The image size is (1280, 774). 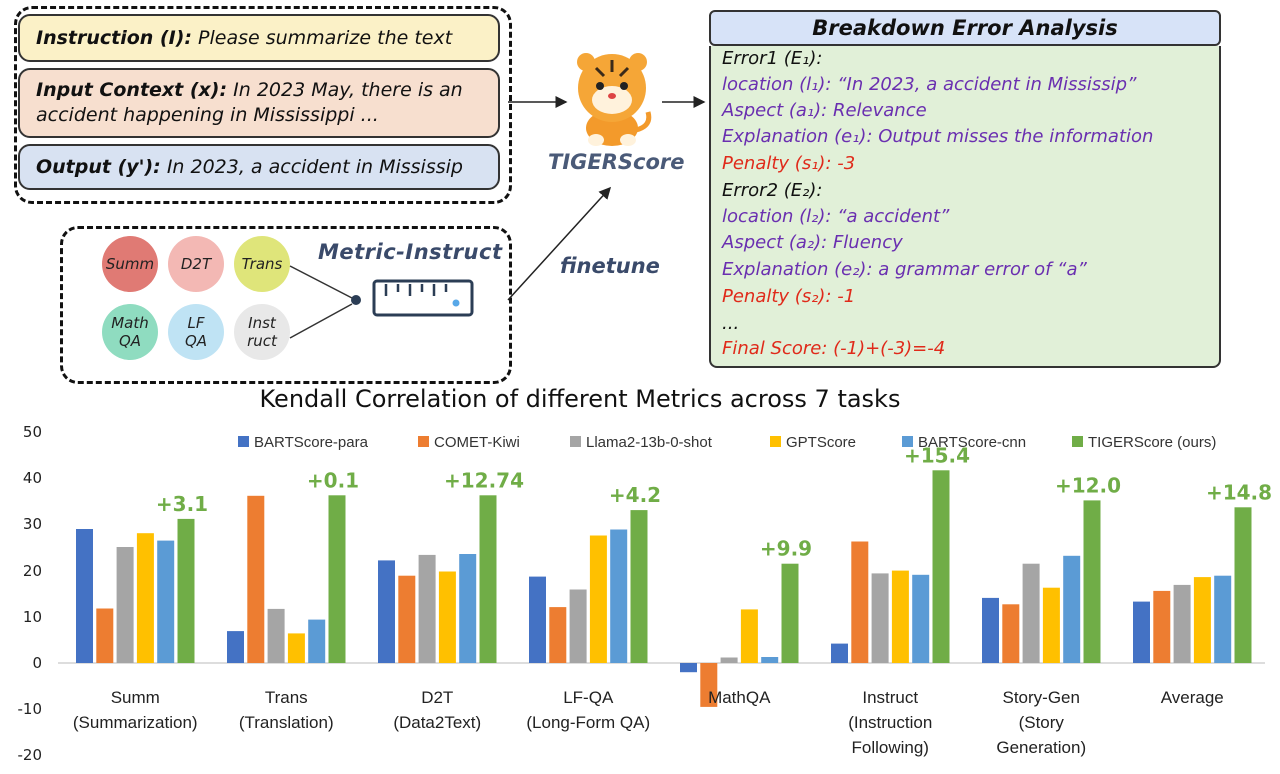 I want to click on category-label: MathQA, so click(x=739, y=697).